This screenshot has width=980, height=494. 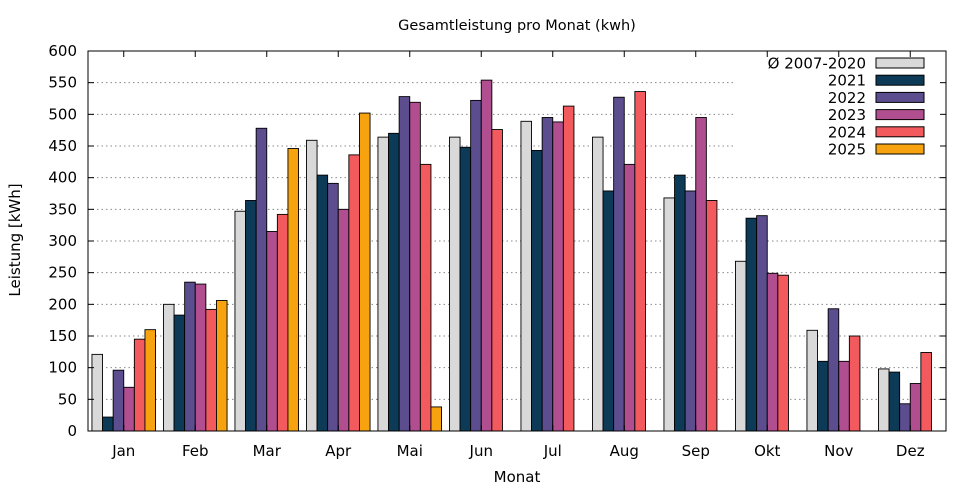 I want to click on x-tick-label-aug: Aug, so click(x=624, y=451).